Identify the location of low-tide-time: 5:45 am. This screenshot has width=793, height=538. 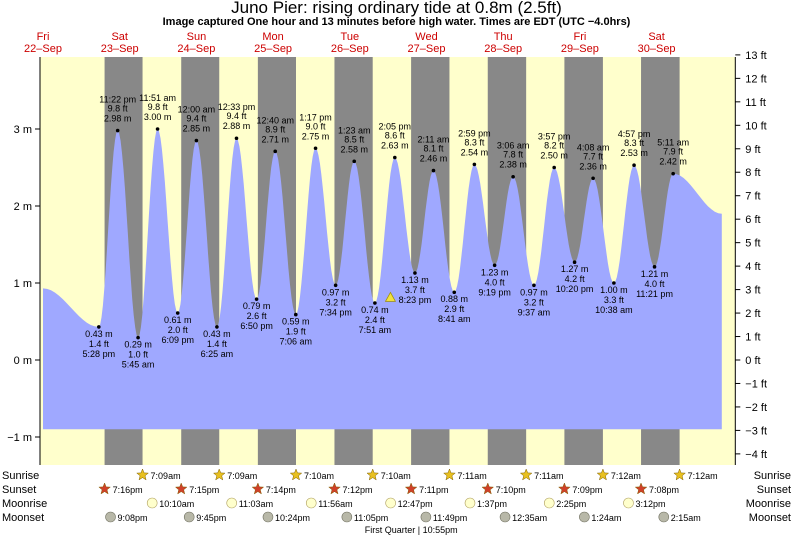
(138, 365).